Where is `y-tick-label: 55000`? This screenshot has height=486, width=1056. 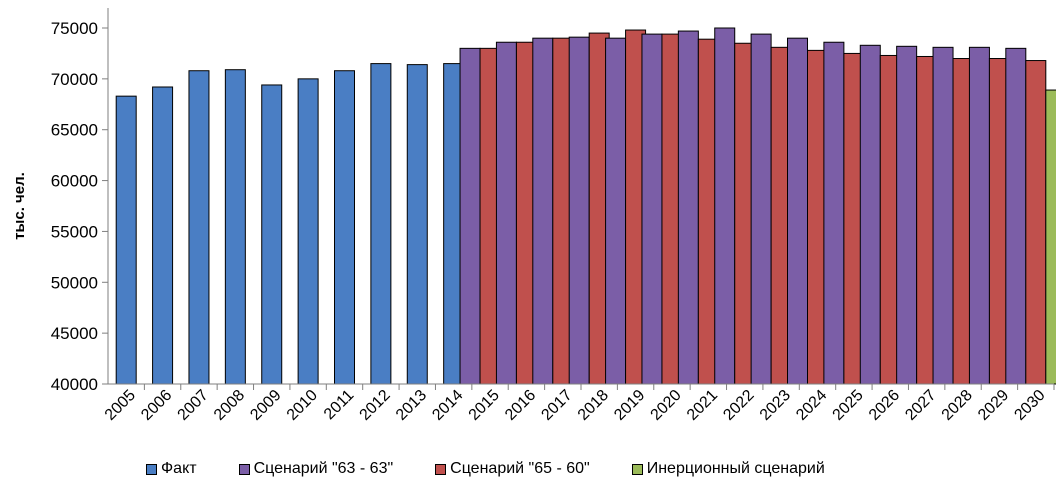
y-tick-label: 55000 is located at coordinates (74, 231).